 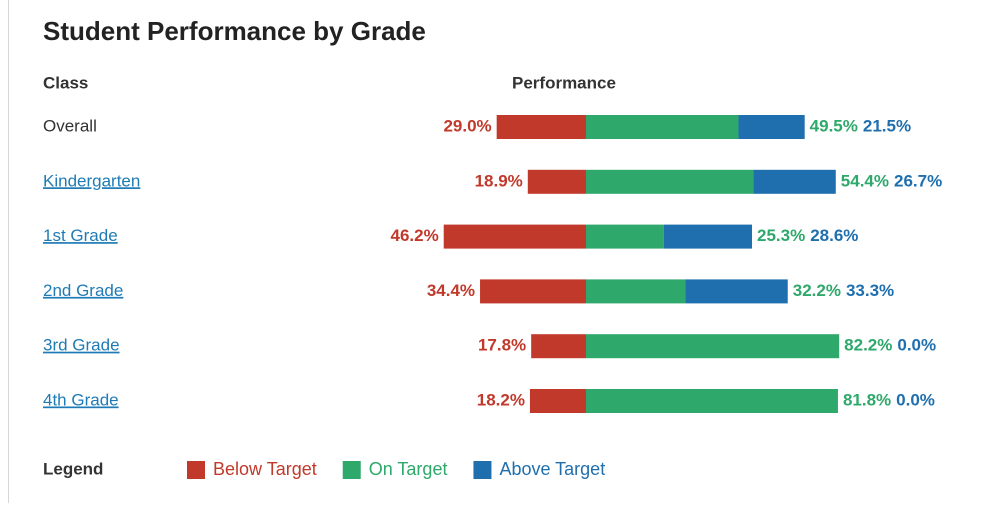 I want to click on category-link: 1st Grade, so click(x=80, y=235).